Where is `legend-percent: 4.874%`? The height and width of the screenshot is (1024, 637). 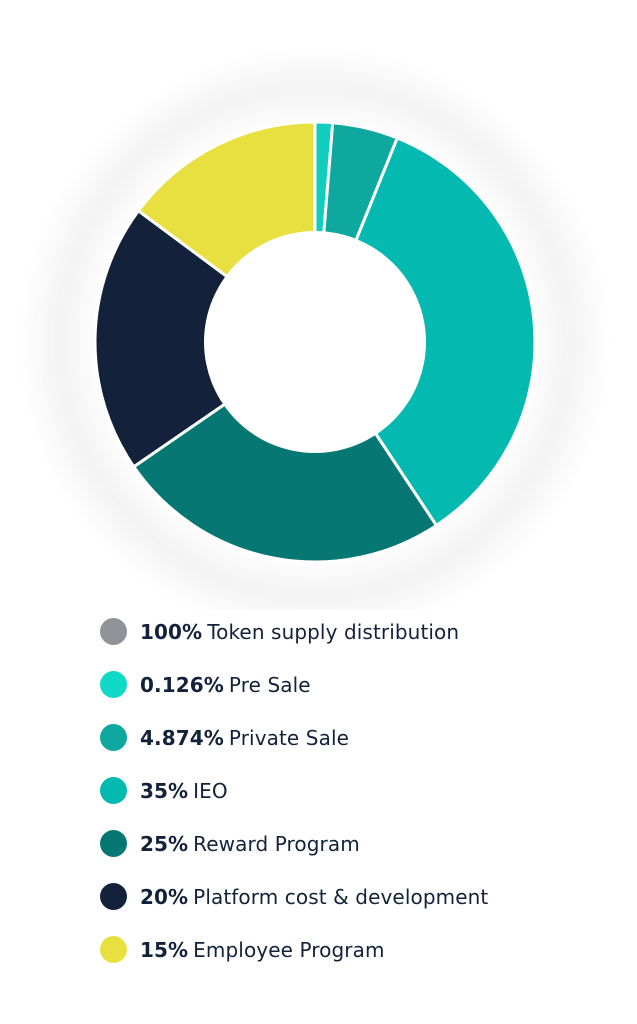 legend-percent: 4.874% is located at coordinates (182, 737).